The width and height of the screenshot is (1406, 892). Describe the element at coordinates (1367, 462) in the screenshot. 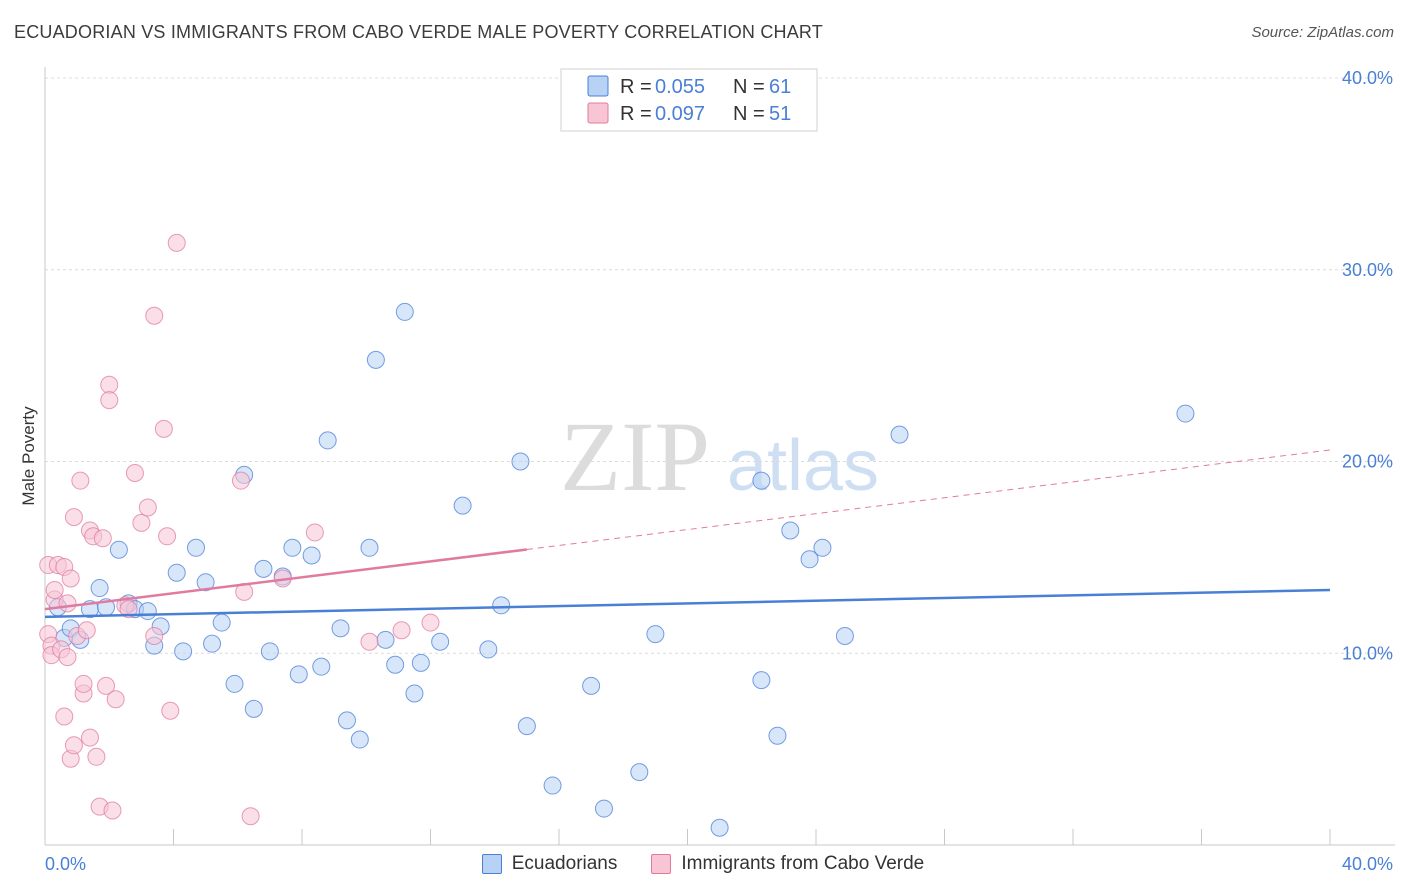

I see `y-tick-label-1: 20.0%` at that location.